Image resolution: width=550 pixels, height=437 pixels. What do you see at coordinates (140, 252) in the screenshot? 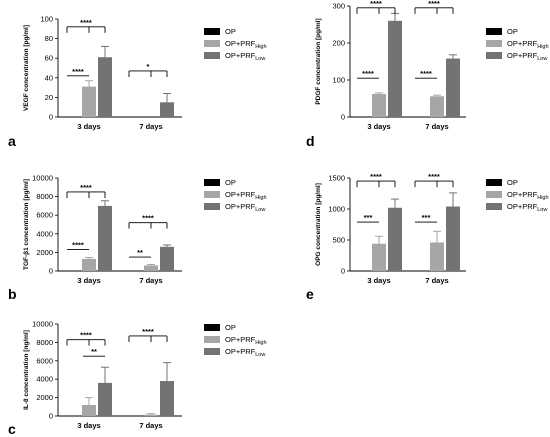
I see `significance-label: **` at bounding box center [140, 252].